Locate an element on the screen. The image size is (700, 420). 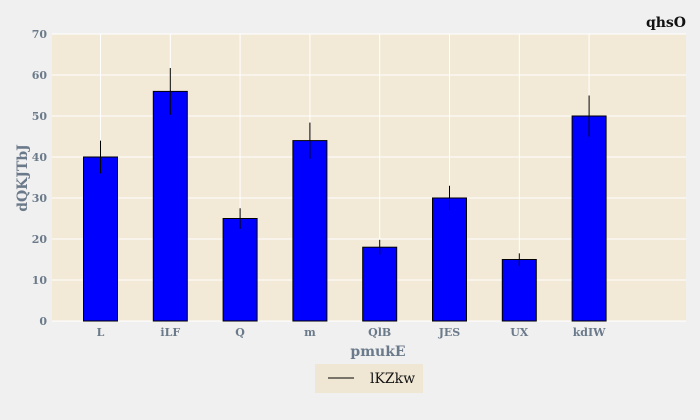
x-axis-label: pmukE is located at coordinates (377, 352).